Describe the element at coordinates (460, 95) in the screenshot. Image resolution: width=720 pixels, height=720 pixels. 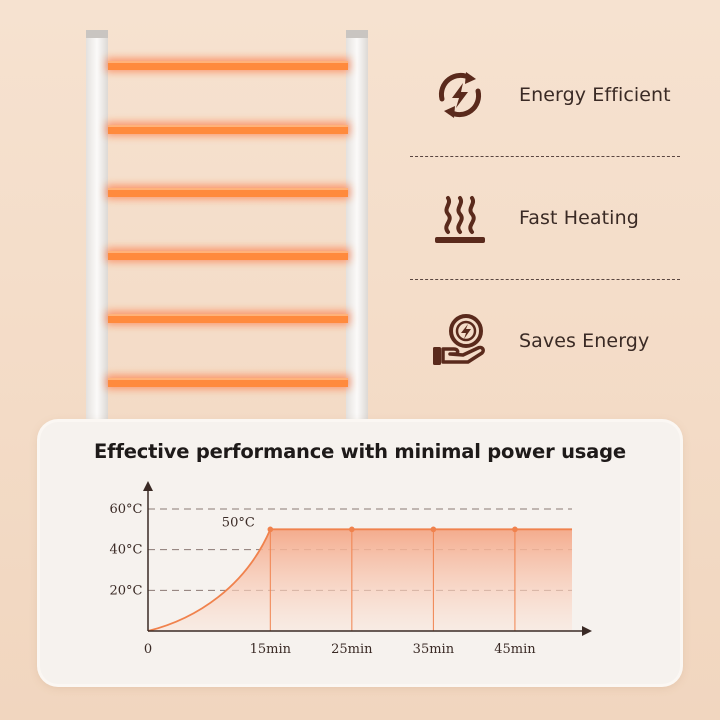
I see `energy-cycle-icon` at that location.